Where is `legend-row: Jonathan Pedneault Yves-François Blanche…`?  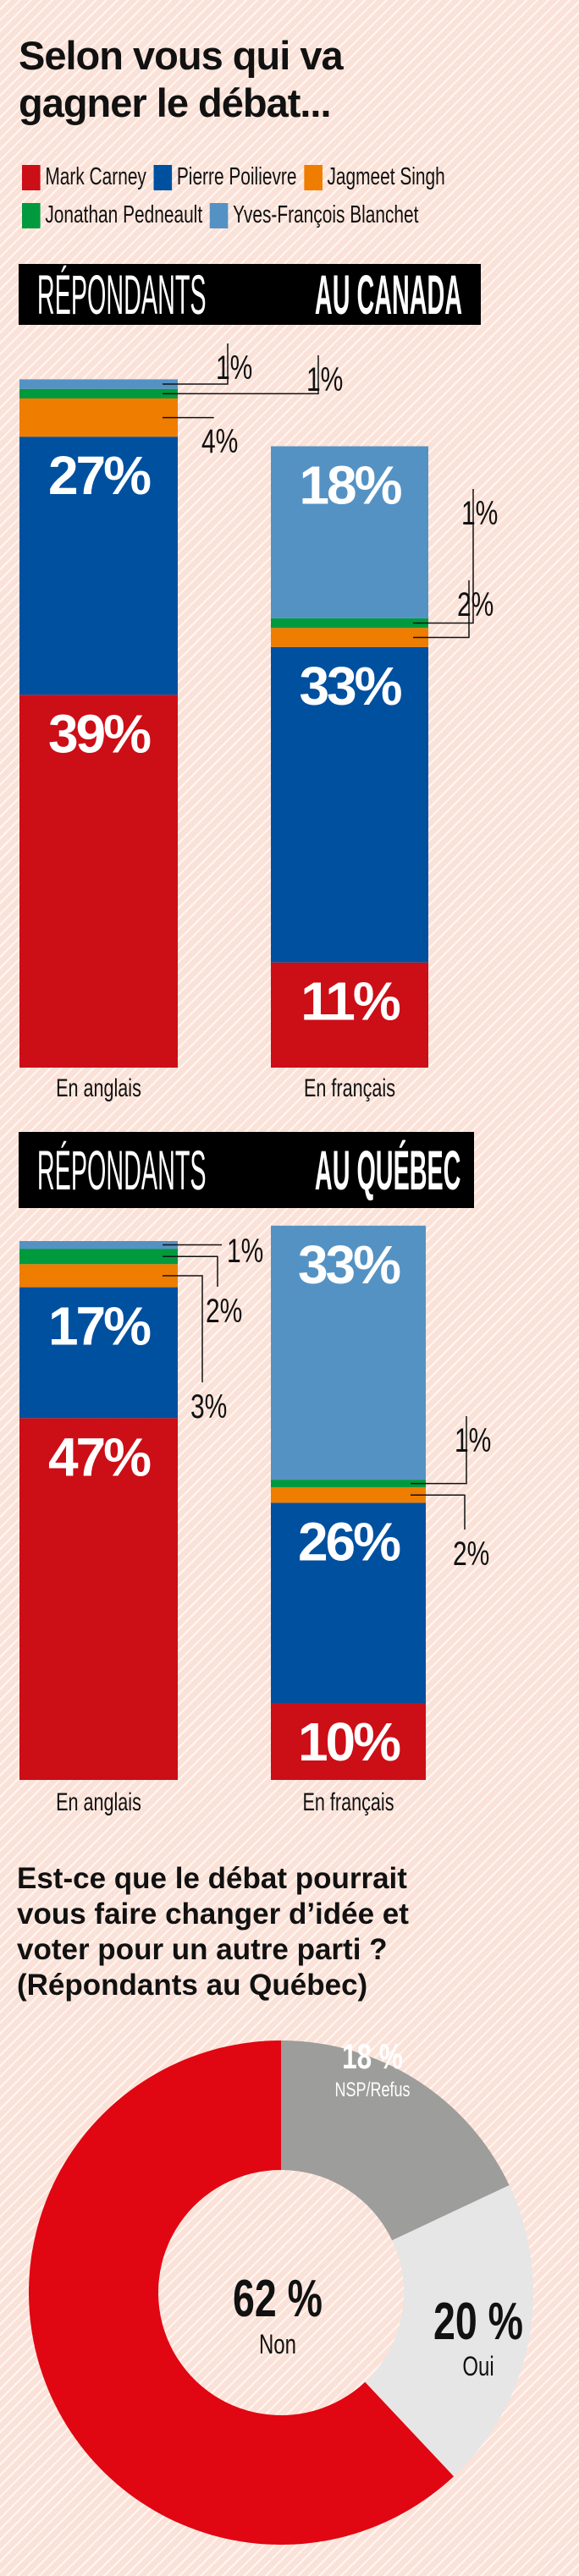 legend-row: Jonathan Pedneault Yves-François Blanche… is located at coordinates (222, 215).